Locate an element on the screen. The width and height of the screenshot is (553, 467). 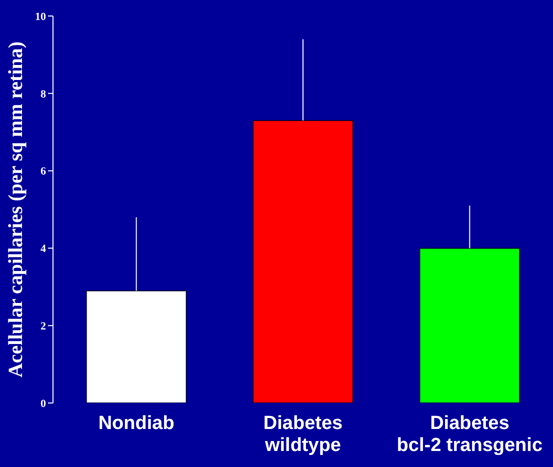
y-tick-label: 8 is located at coordinates (43, 94).